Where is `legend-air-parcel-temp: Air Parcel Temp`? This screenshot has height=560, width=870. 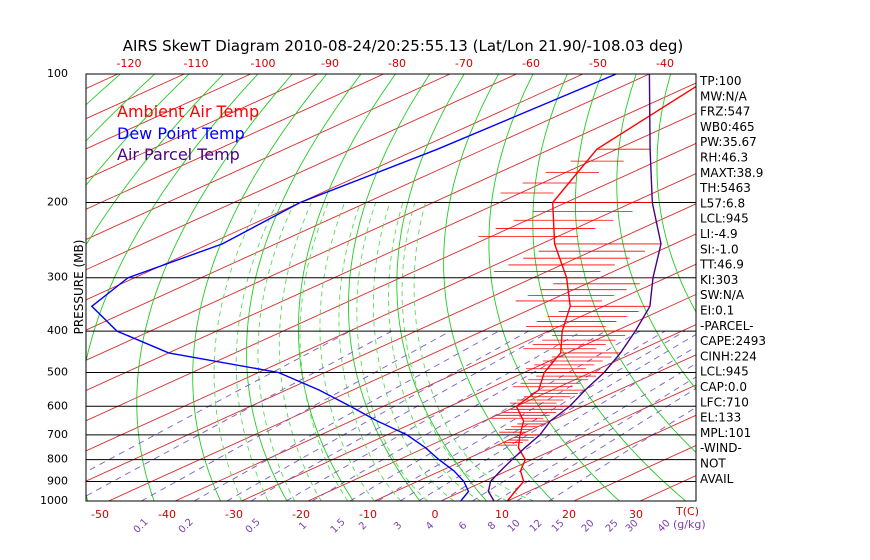
legend-air-parcel-temp: Air Parcel Temp is located at coordinates (178, 154).